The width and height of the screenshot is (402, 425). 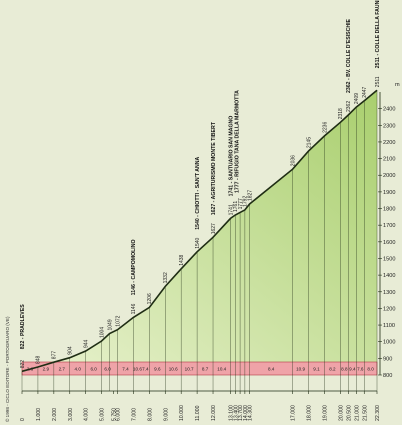 What do you see at coordinates (341, 113) in the screenshot?
I see `point-label: 2318` at bounding box center [341, 113].